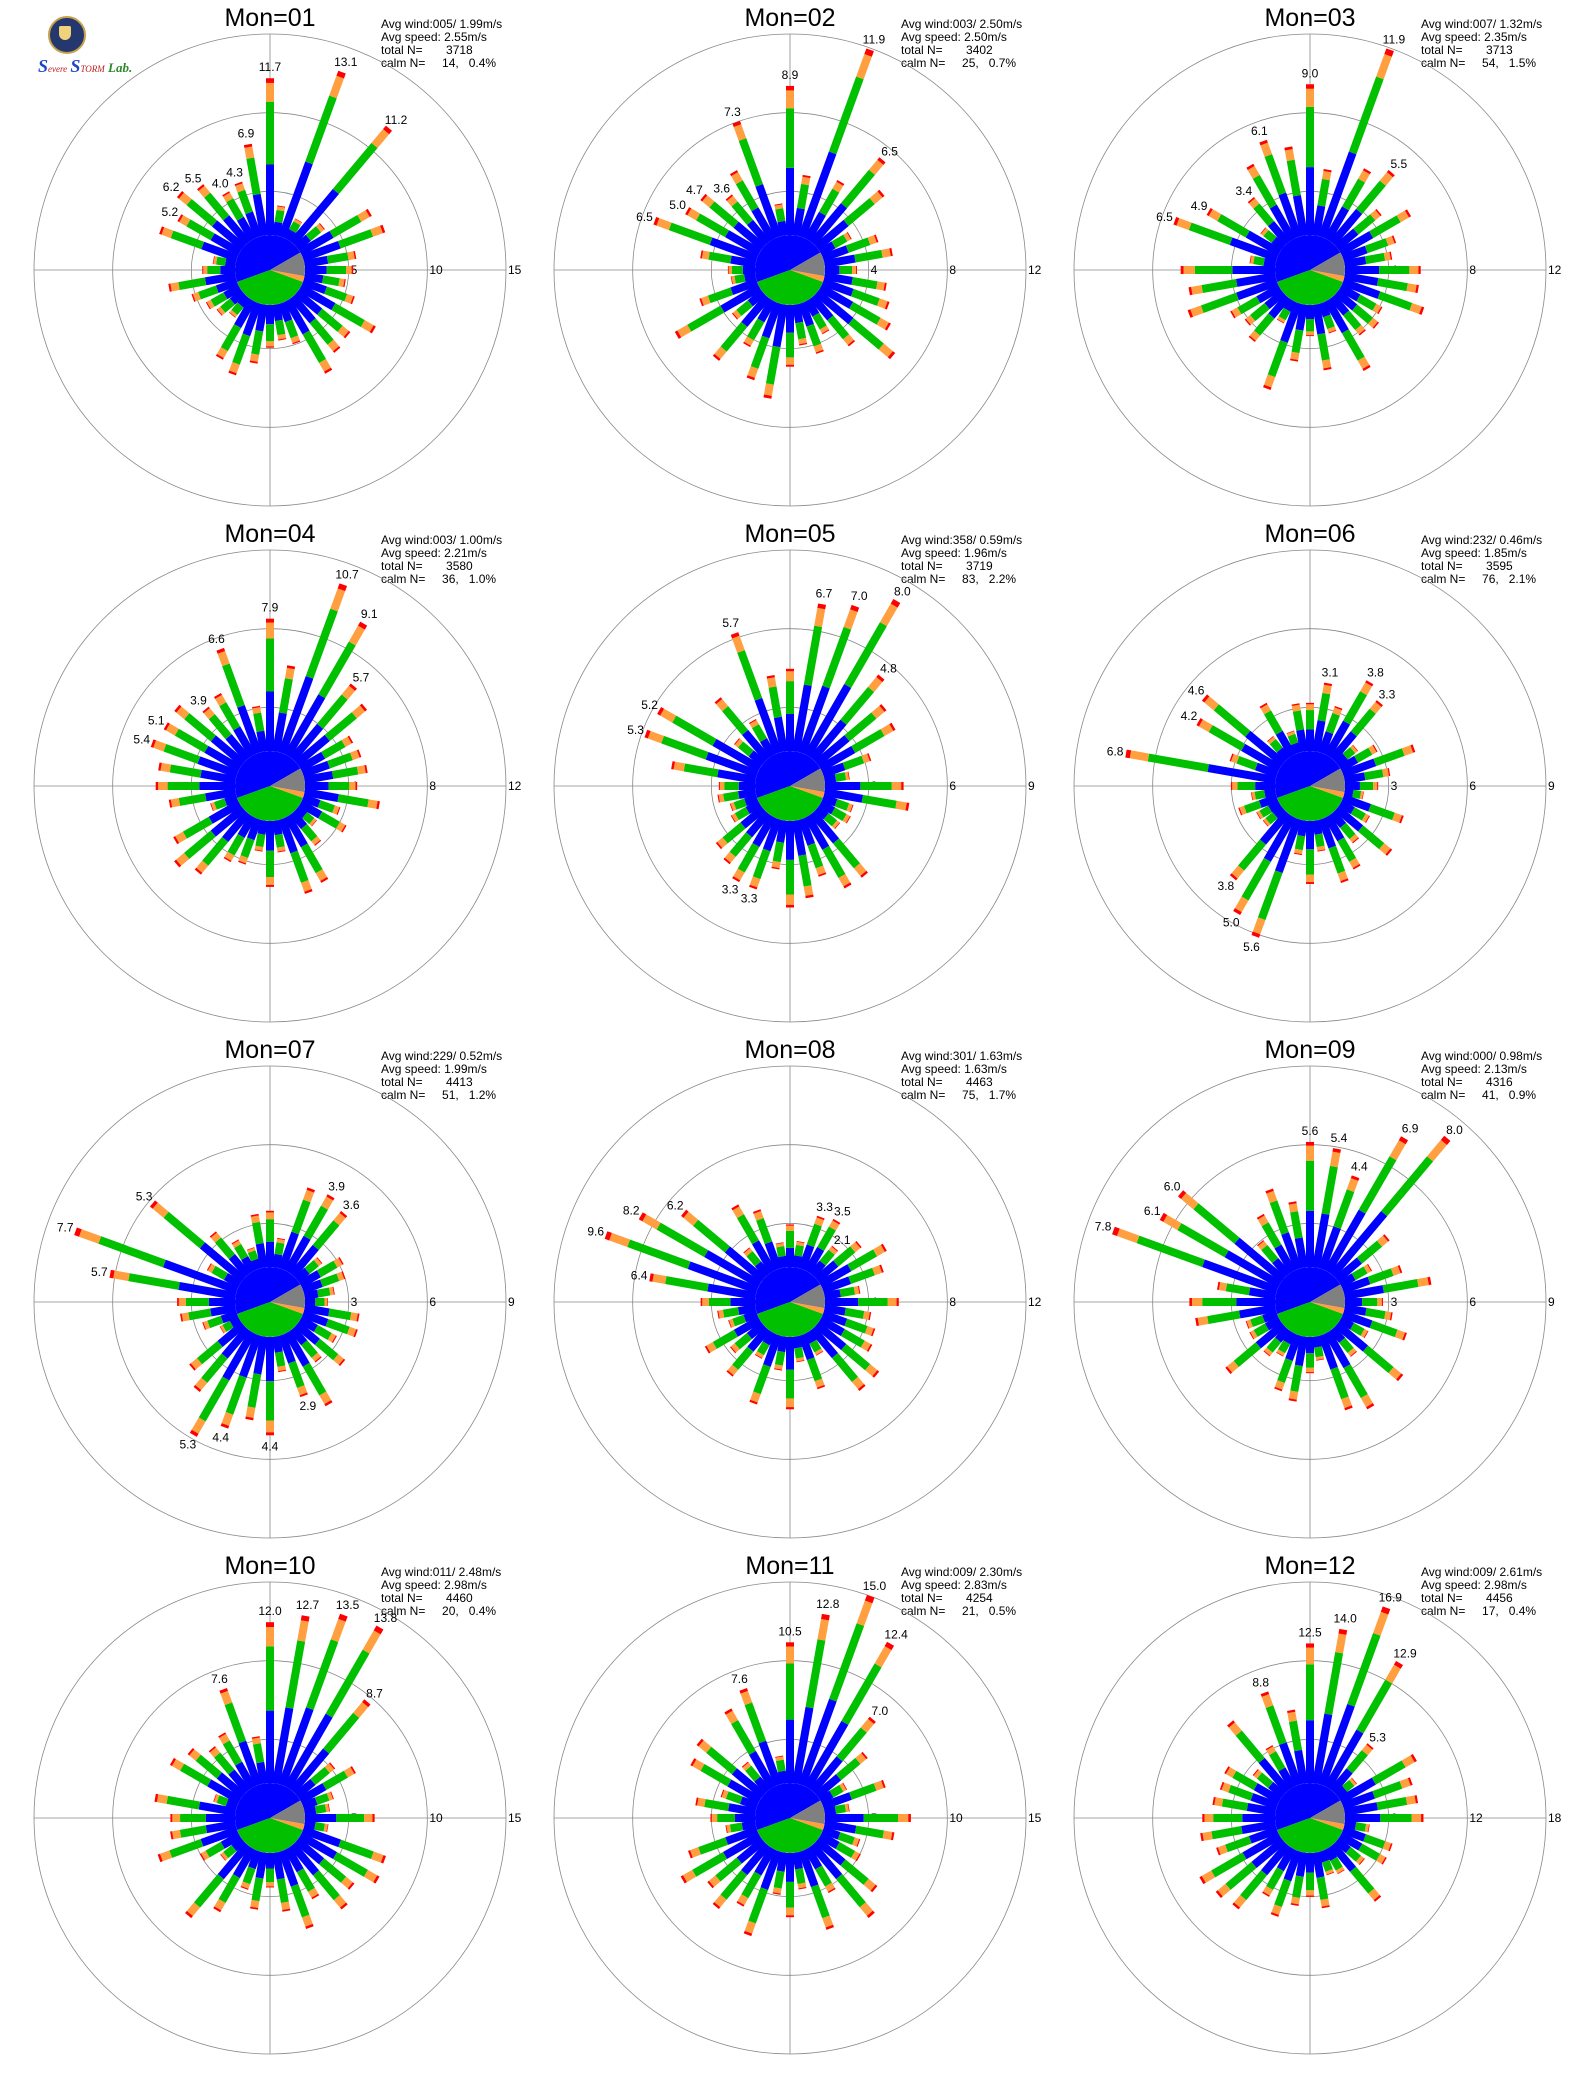  Describe the element at coordinates (270, 18) in the screenshot. I see `panel-title: Mon=01` at that location.